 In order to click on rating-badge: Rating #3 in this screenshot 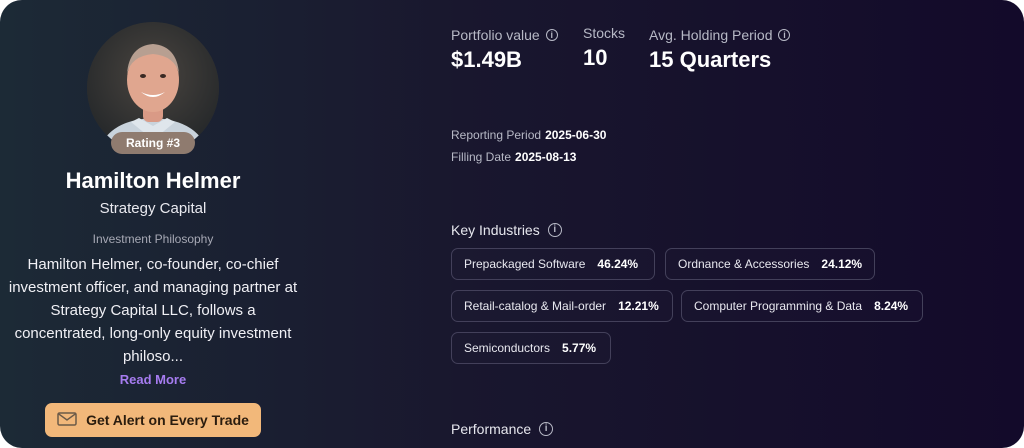, I will do `click(153, 143)`.